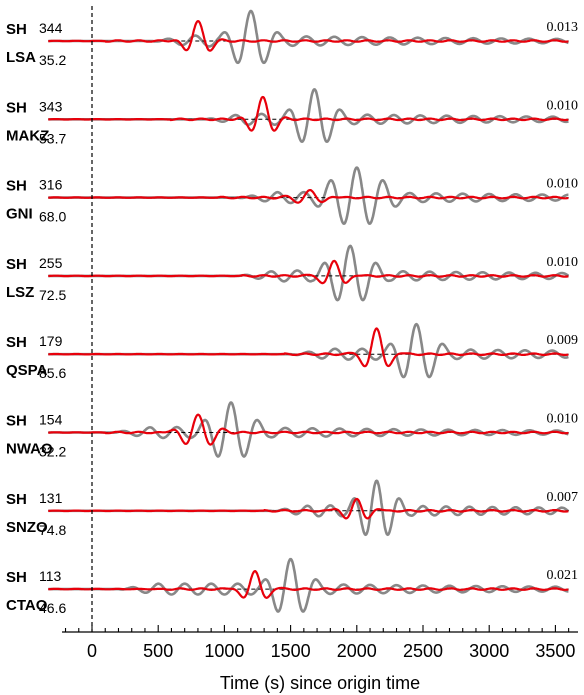 This screenshot has width=584, height=695. Describe the element at coordinates (563, 340) in the screenshot. I see `amplitude-label: 0.009` at that location.